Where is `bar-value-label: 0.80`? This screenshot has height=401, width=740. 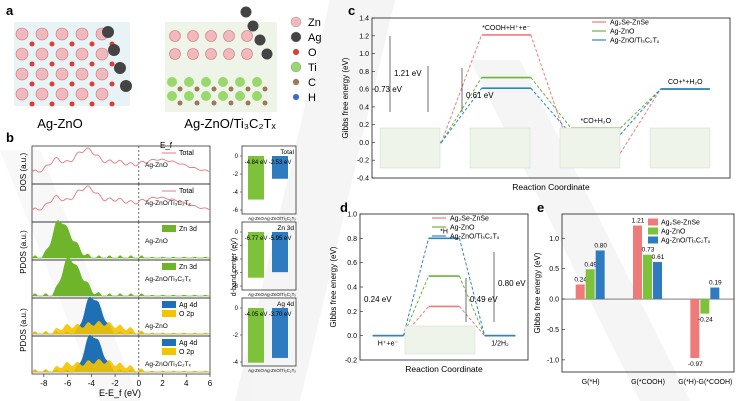 bar-value-label: 0.80 is located at coordinates (600, 245).